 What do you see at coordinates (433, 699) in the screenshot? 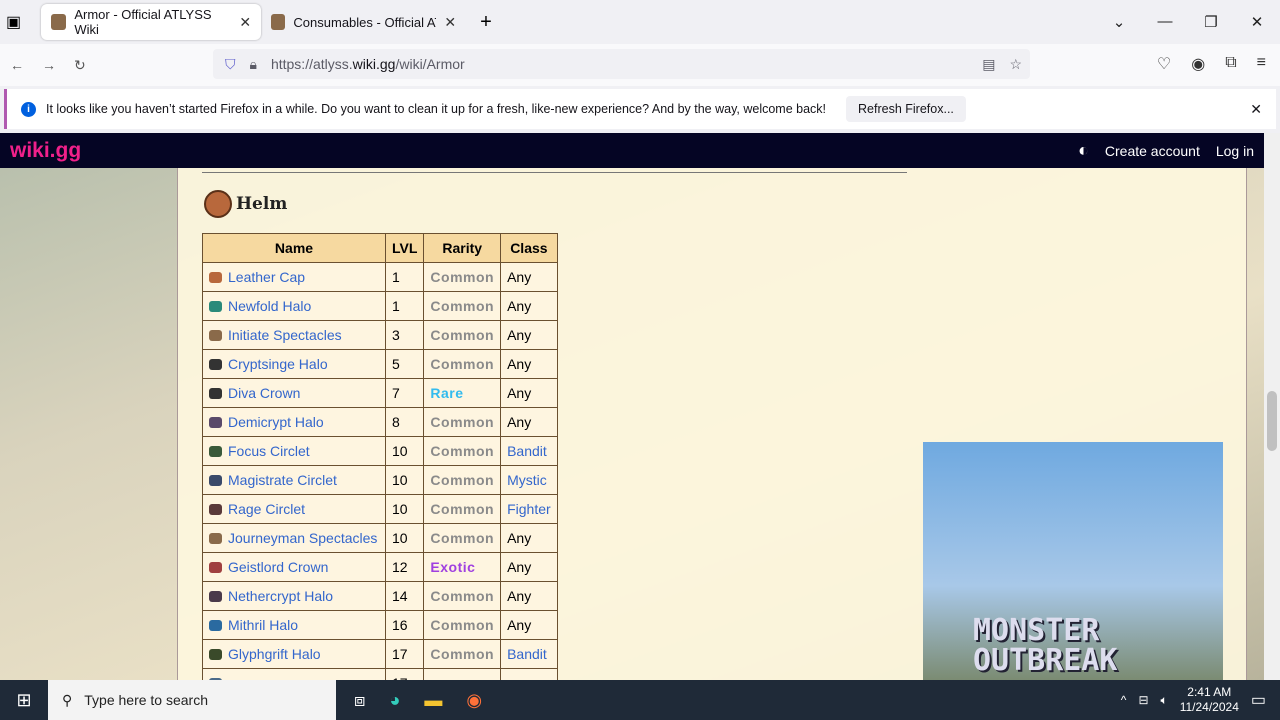
I see `file-explorer-icon: ▬` at bounding box center [433, 699].